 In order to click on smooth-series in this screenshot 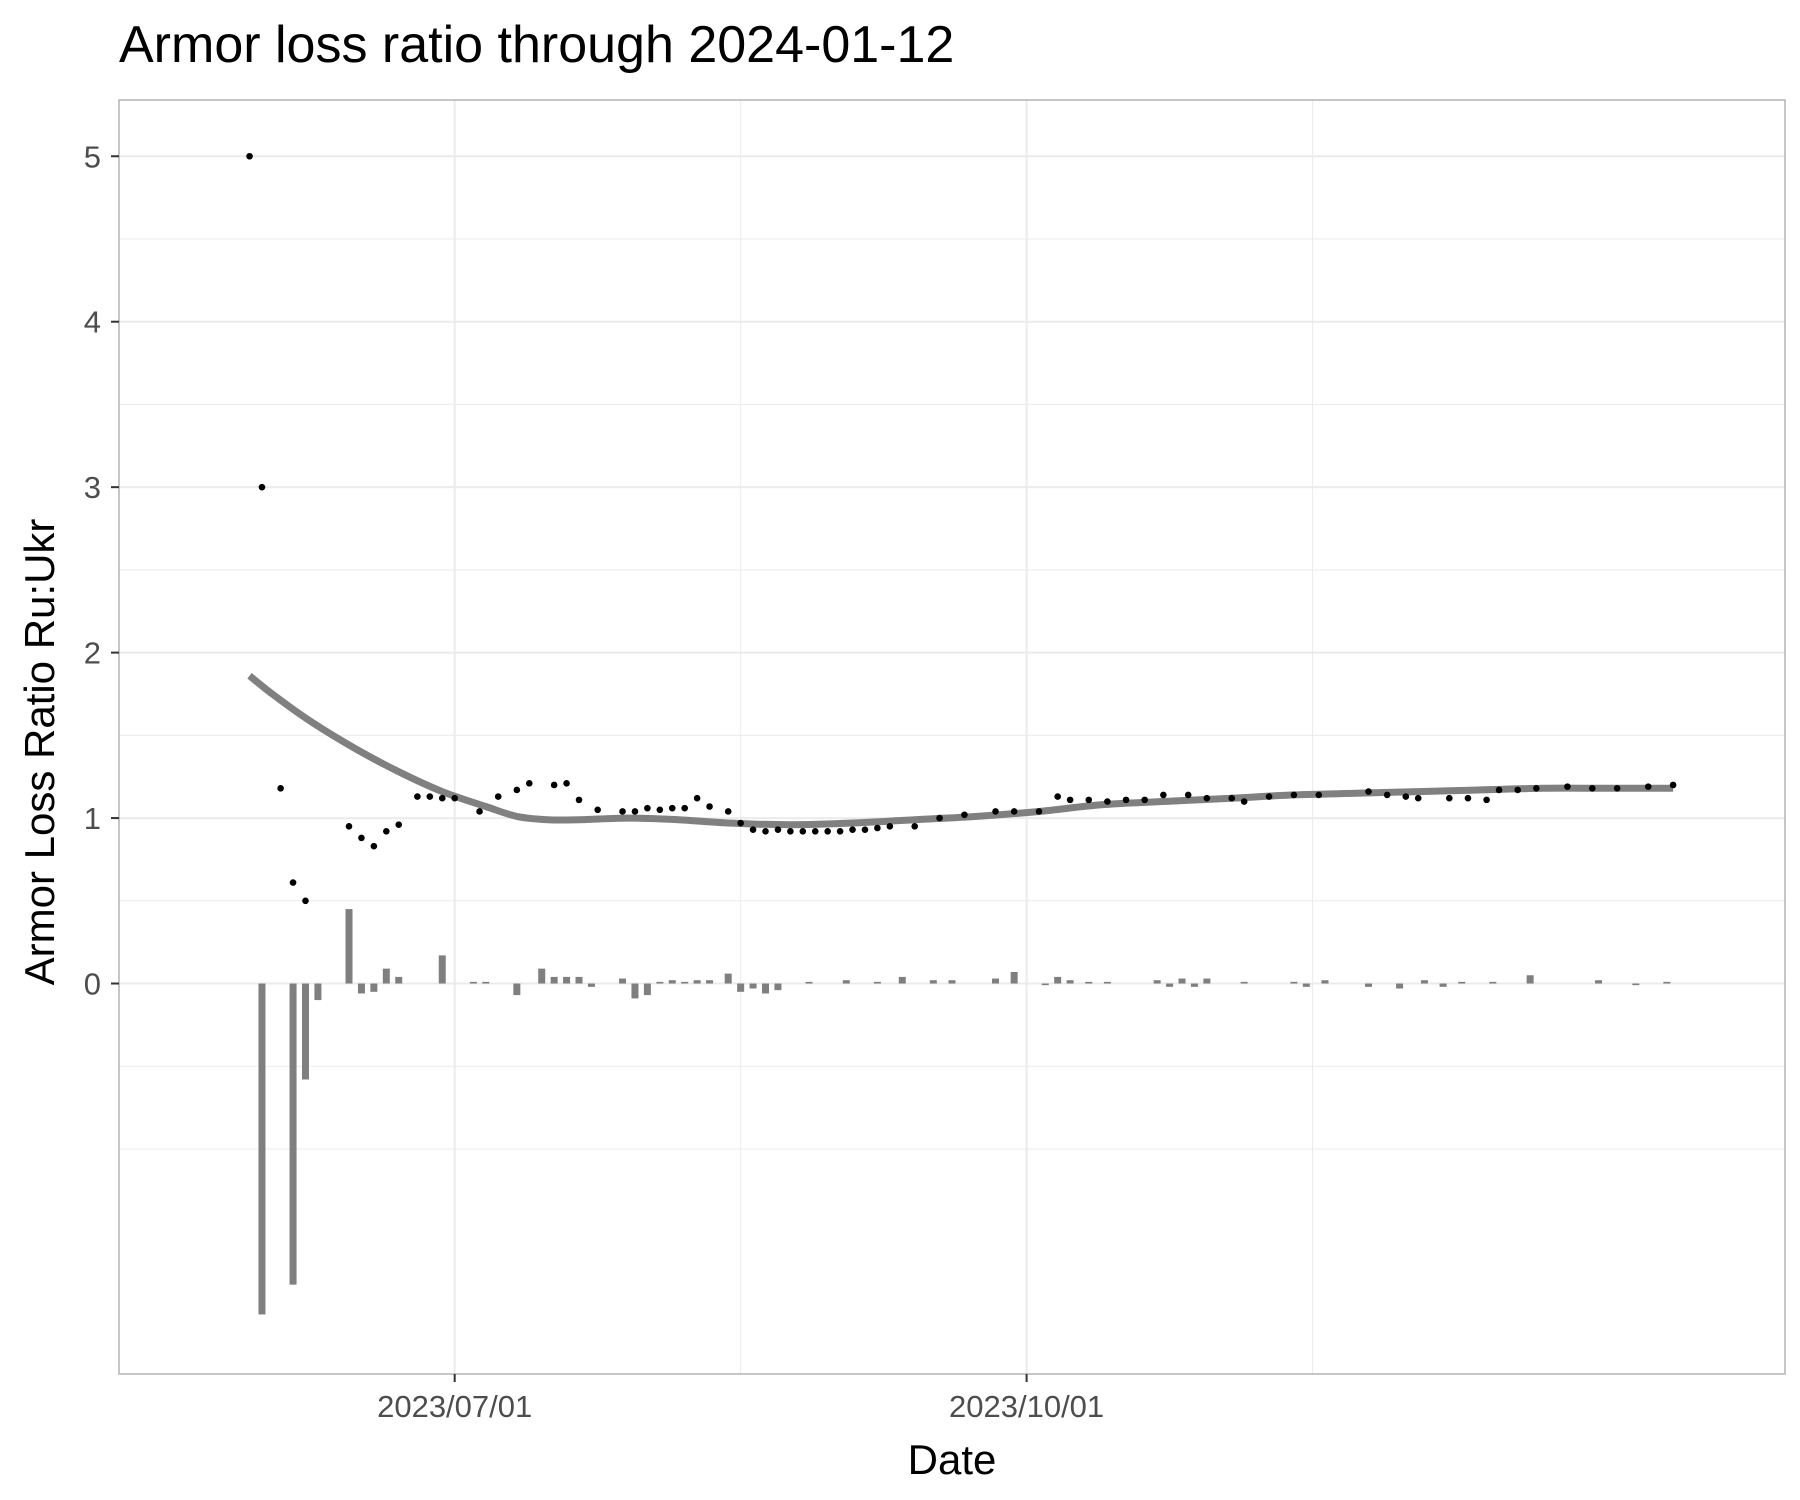, I will do `click(960, 751)`.